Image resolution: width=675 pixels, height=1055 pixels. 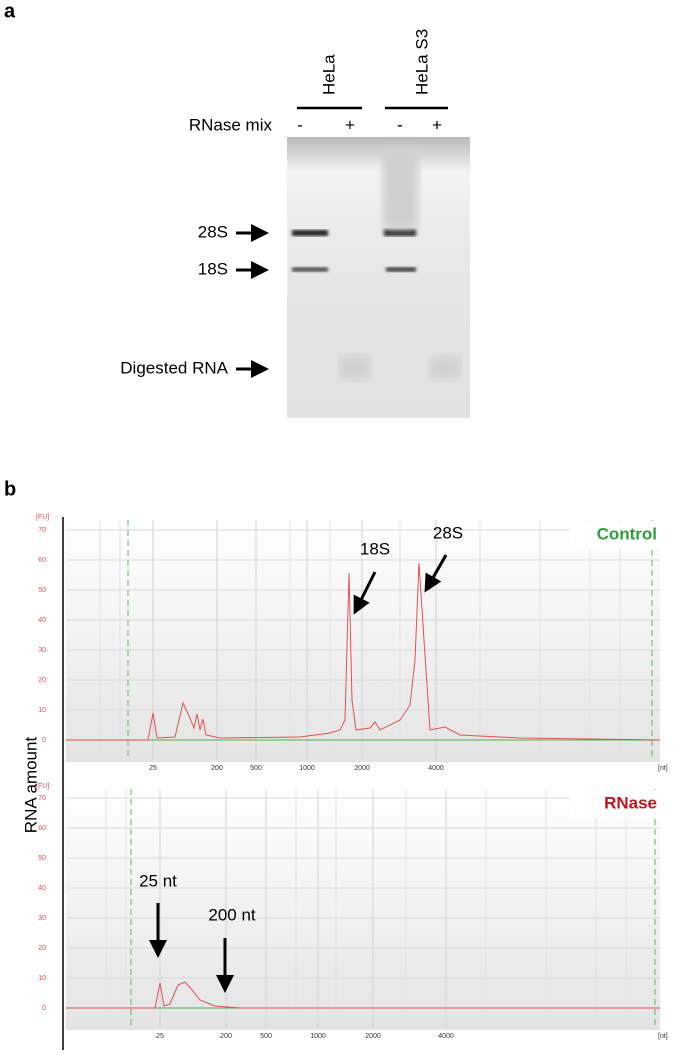 I want to click on annotation: 200 nt, so click(x=232, y=914).